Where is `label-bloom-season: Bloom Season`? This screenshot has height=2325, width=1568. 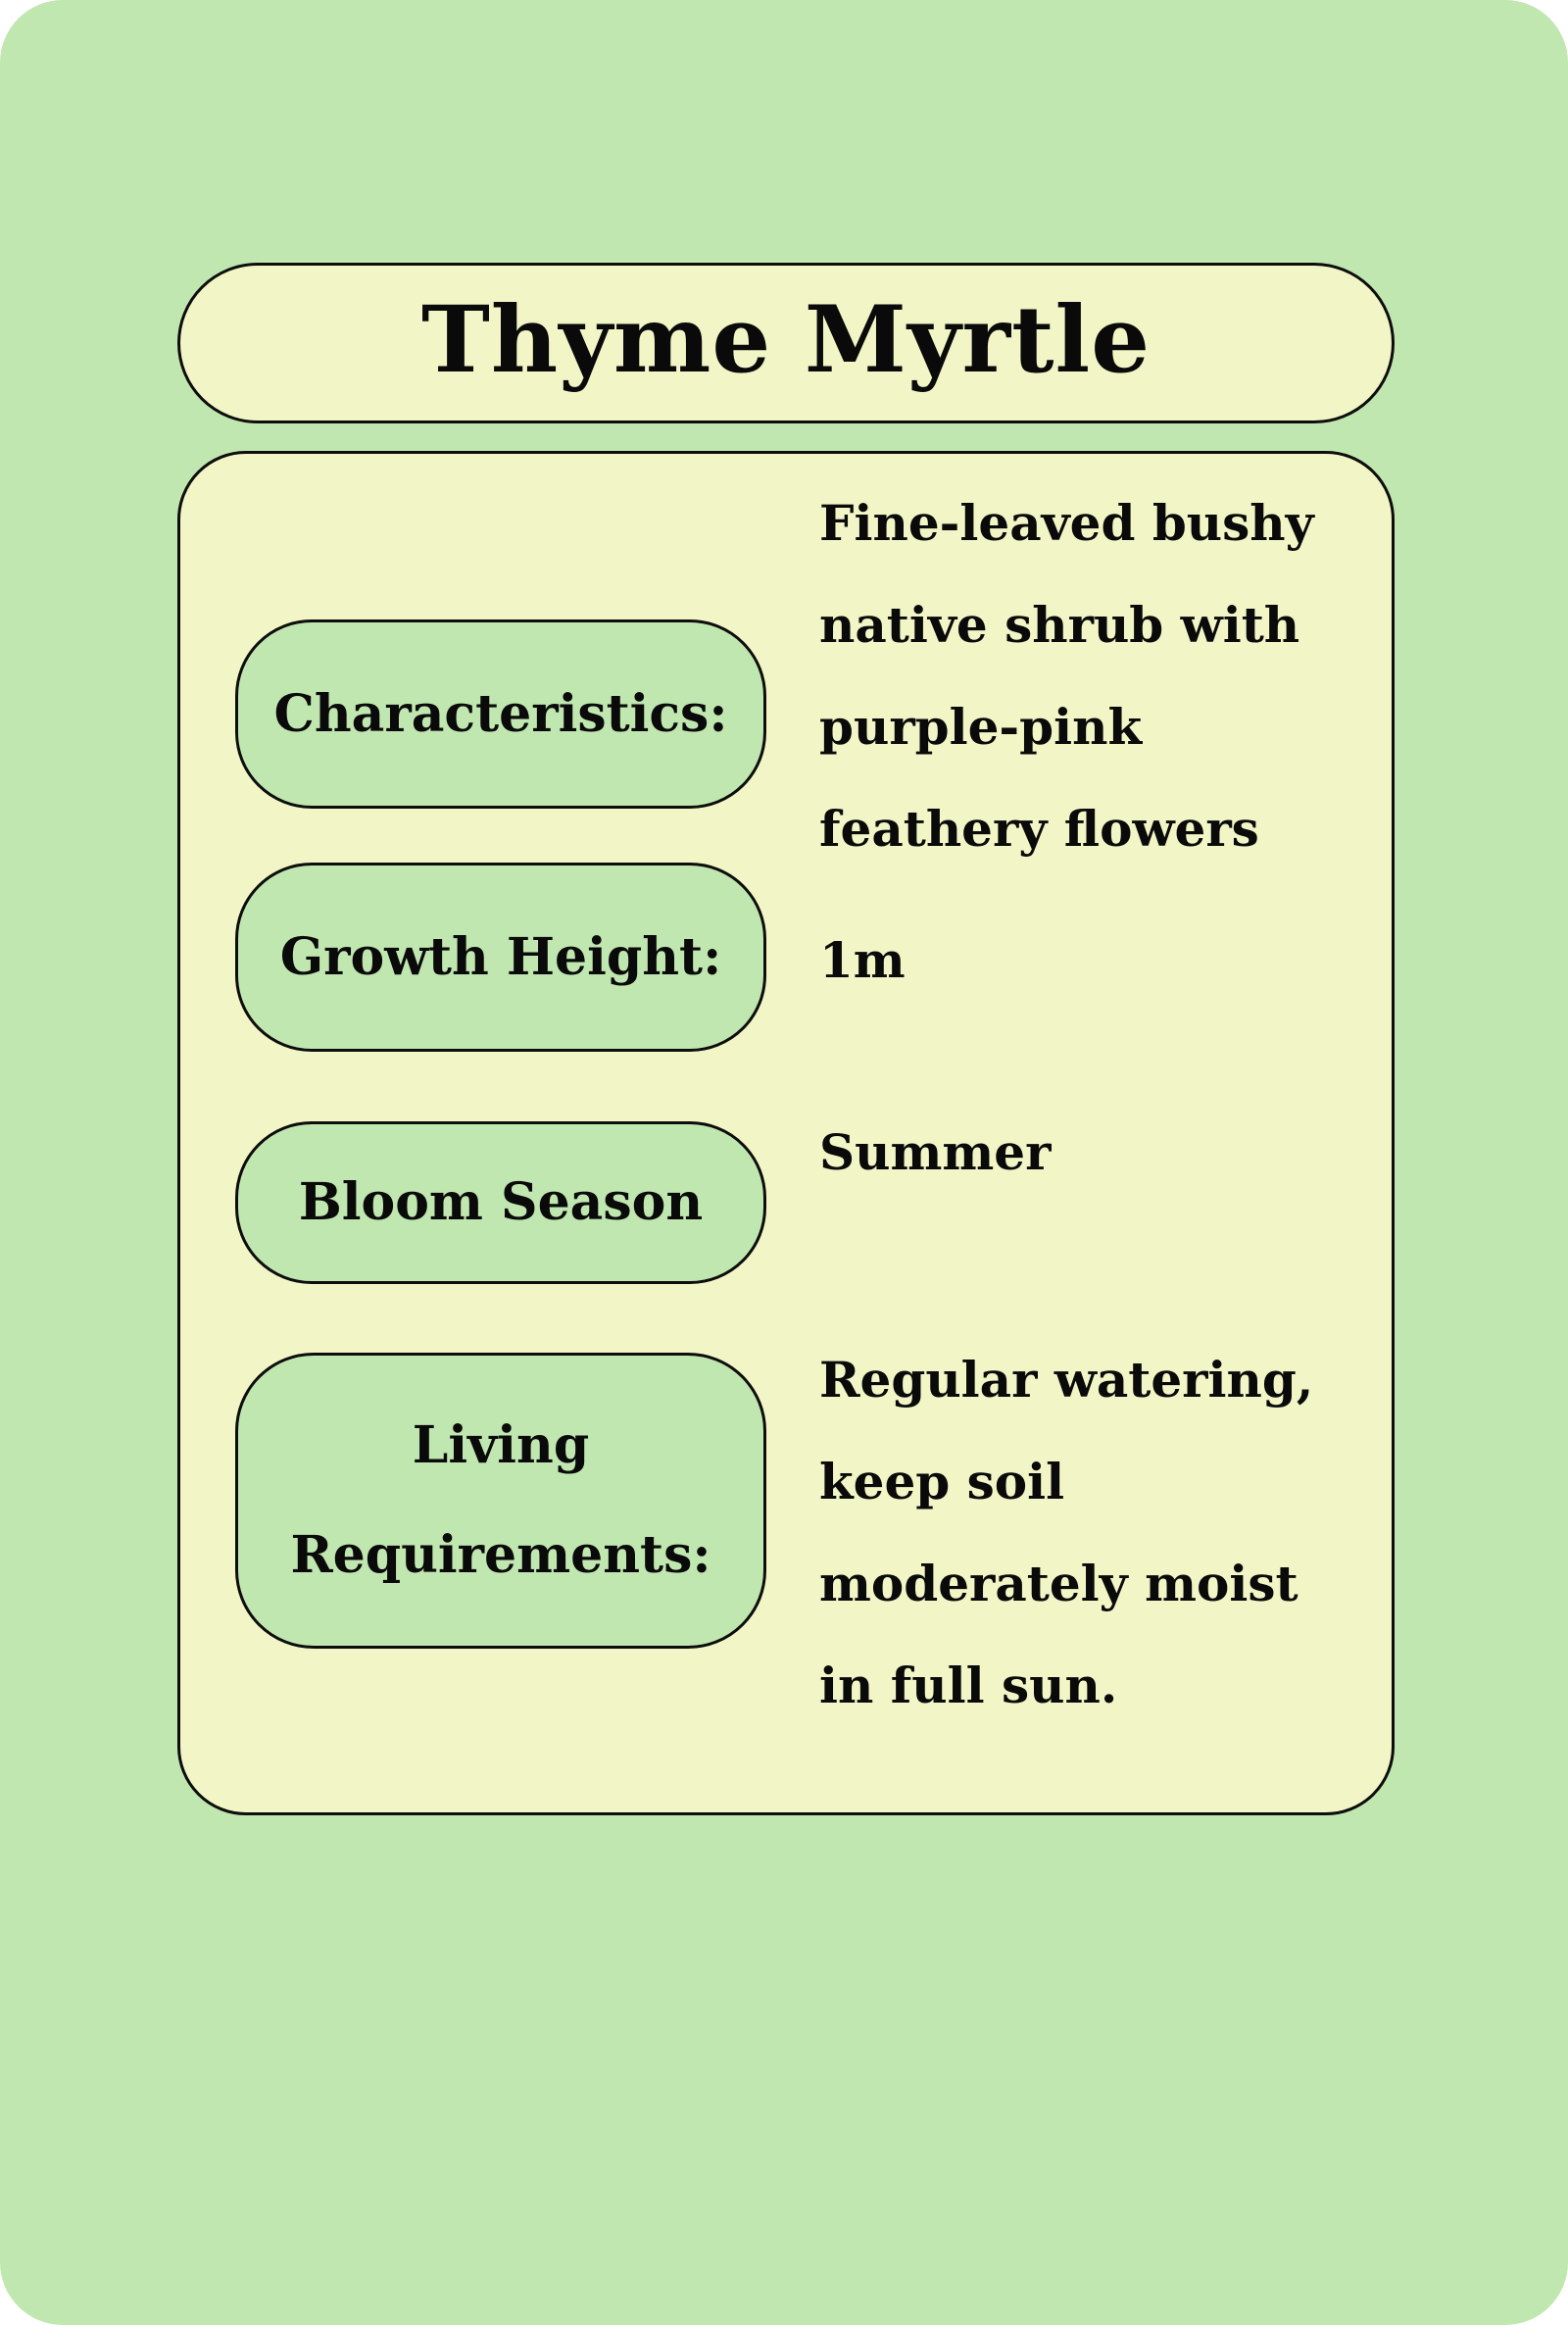
label-bloom-season: Bloom Season is located at coordinates (500, 1202).